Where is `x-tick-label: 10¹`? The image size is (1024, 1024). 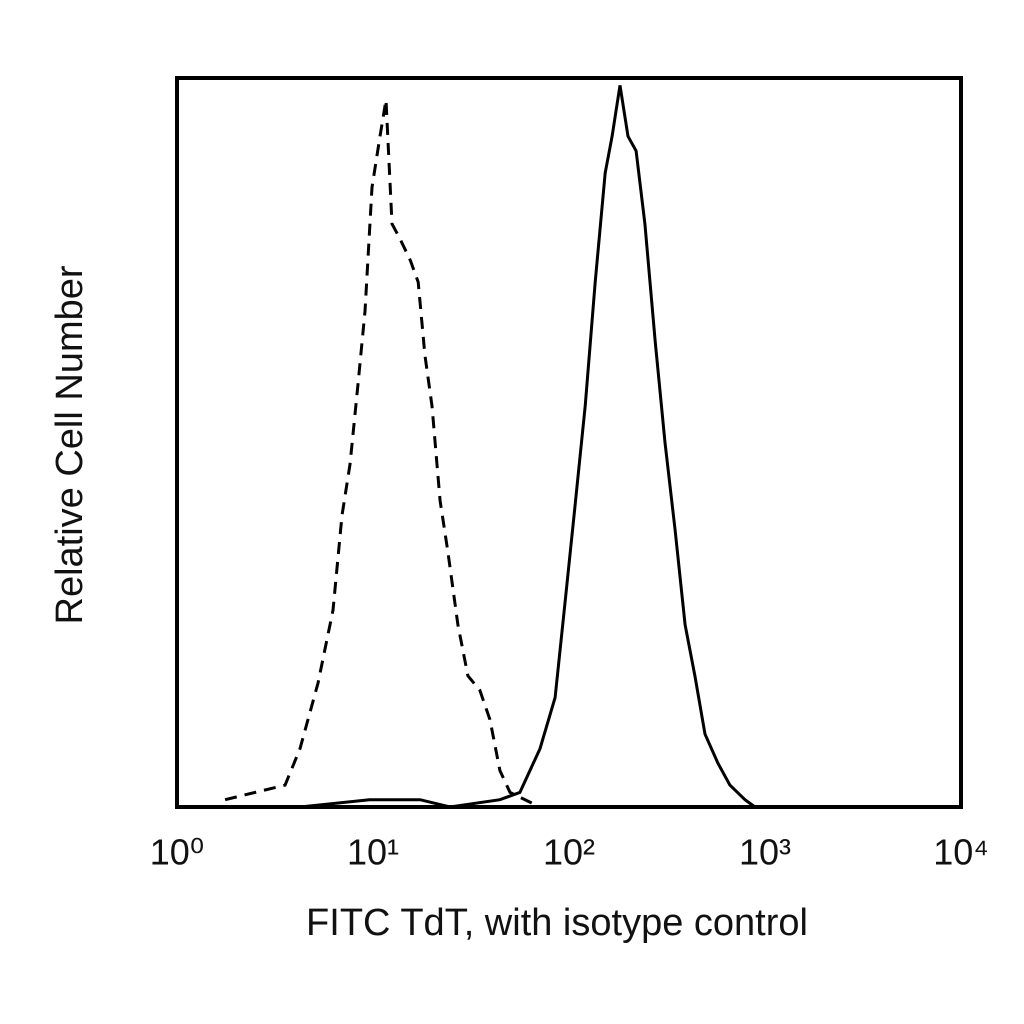 x-tick-label: 10¹ is located at coordinates (373, 852).